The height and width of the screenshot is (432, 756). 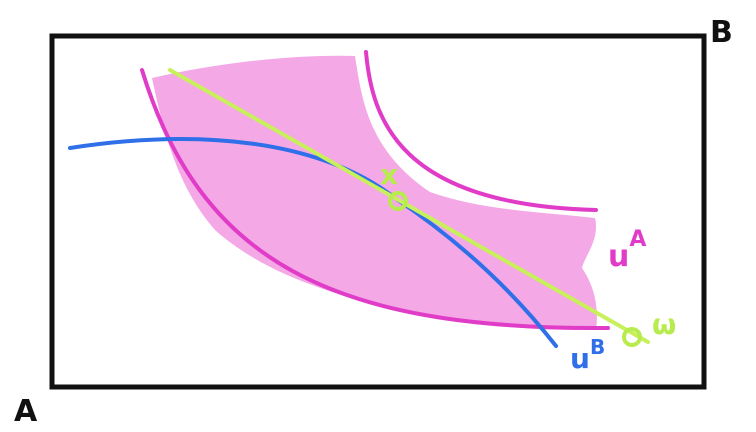 I want to click on utility-a-label: uA, so click(x=627, y=250).